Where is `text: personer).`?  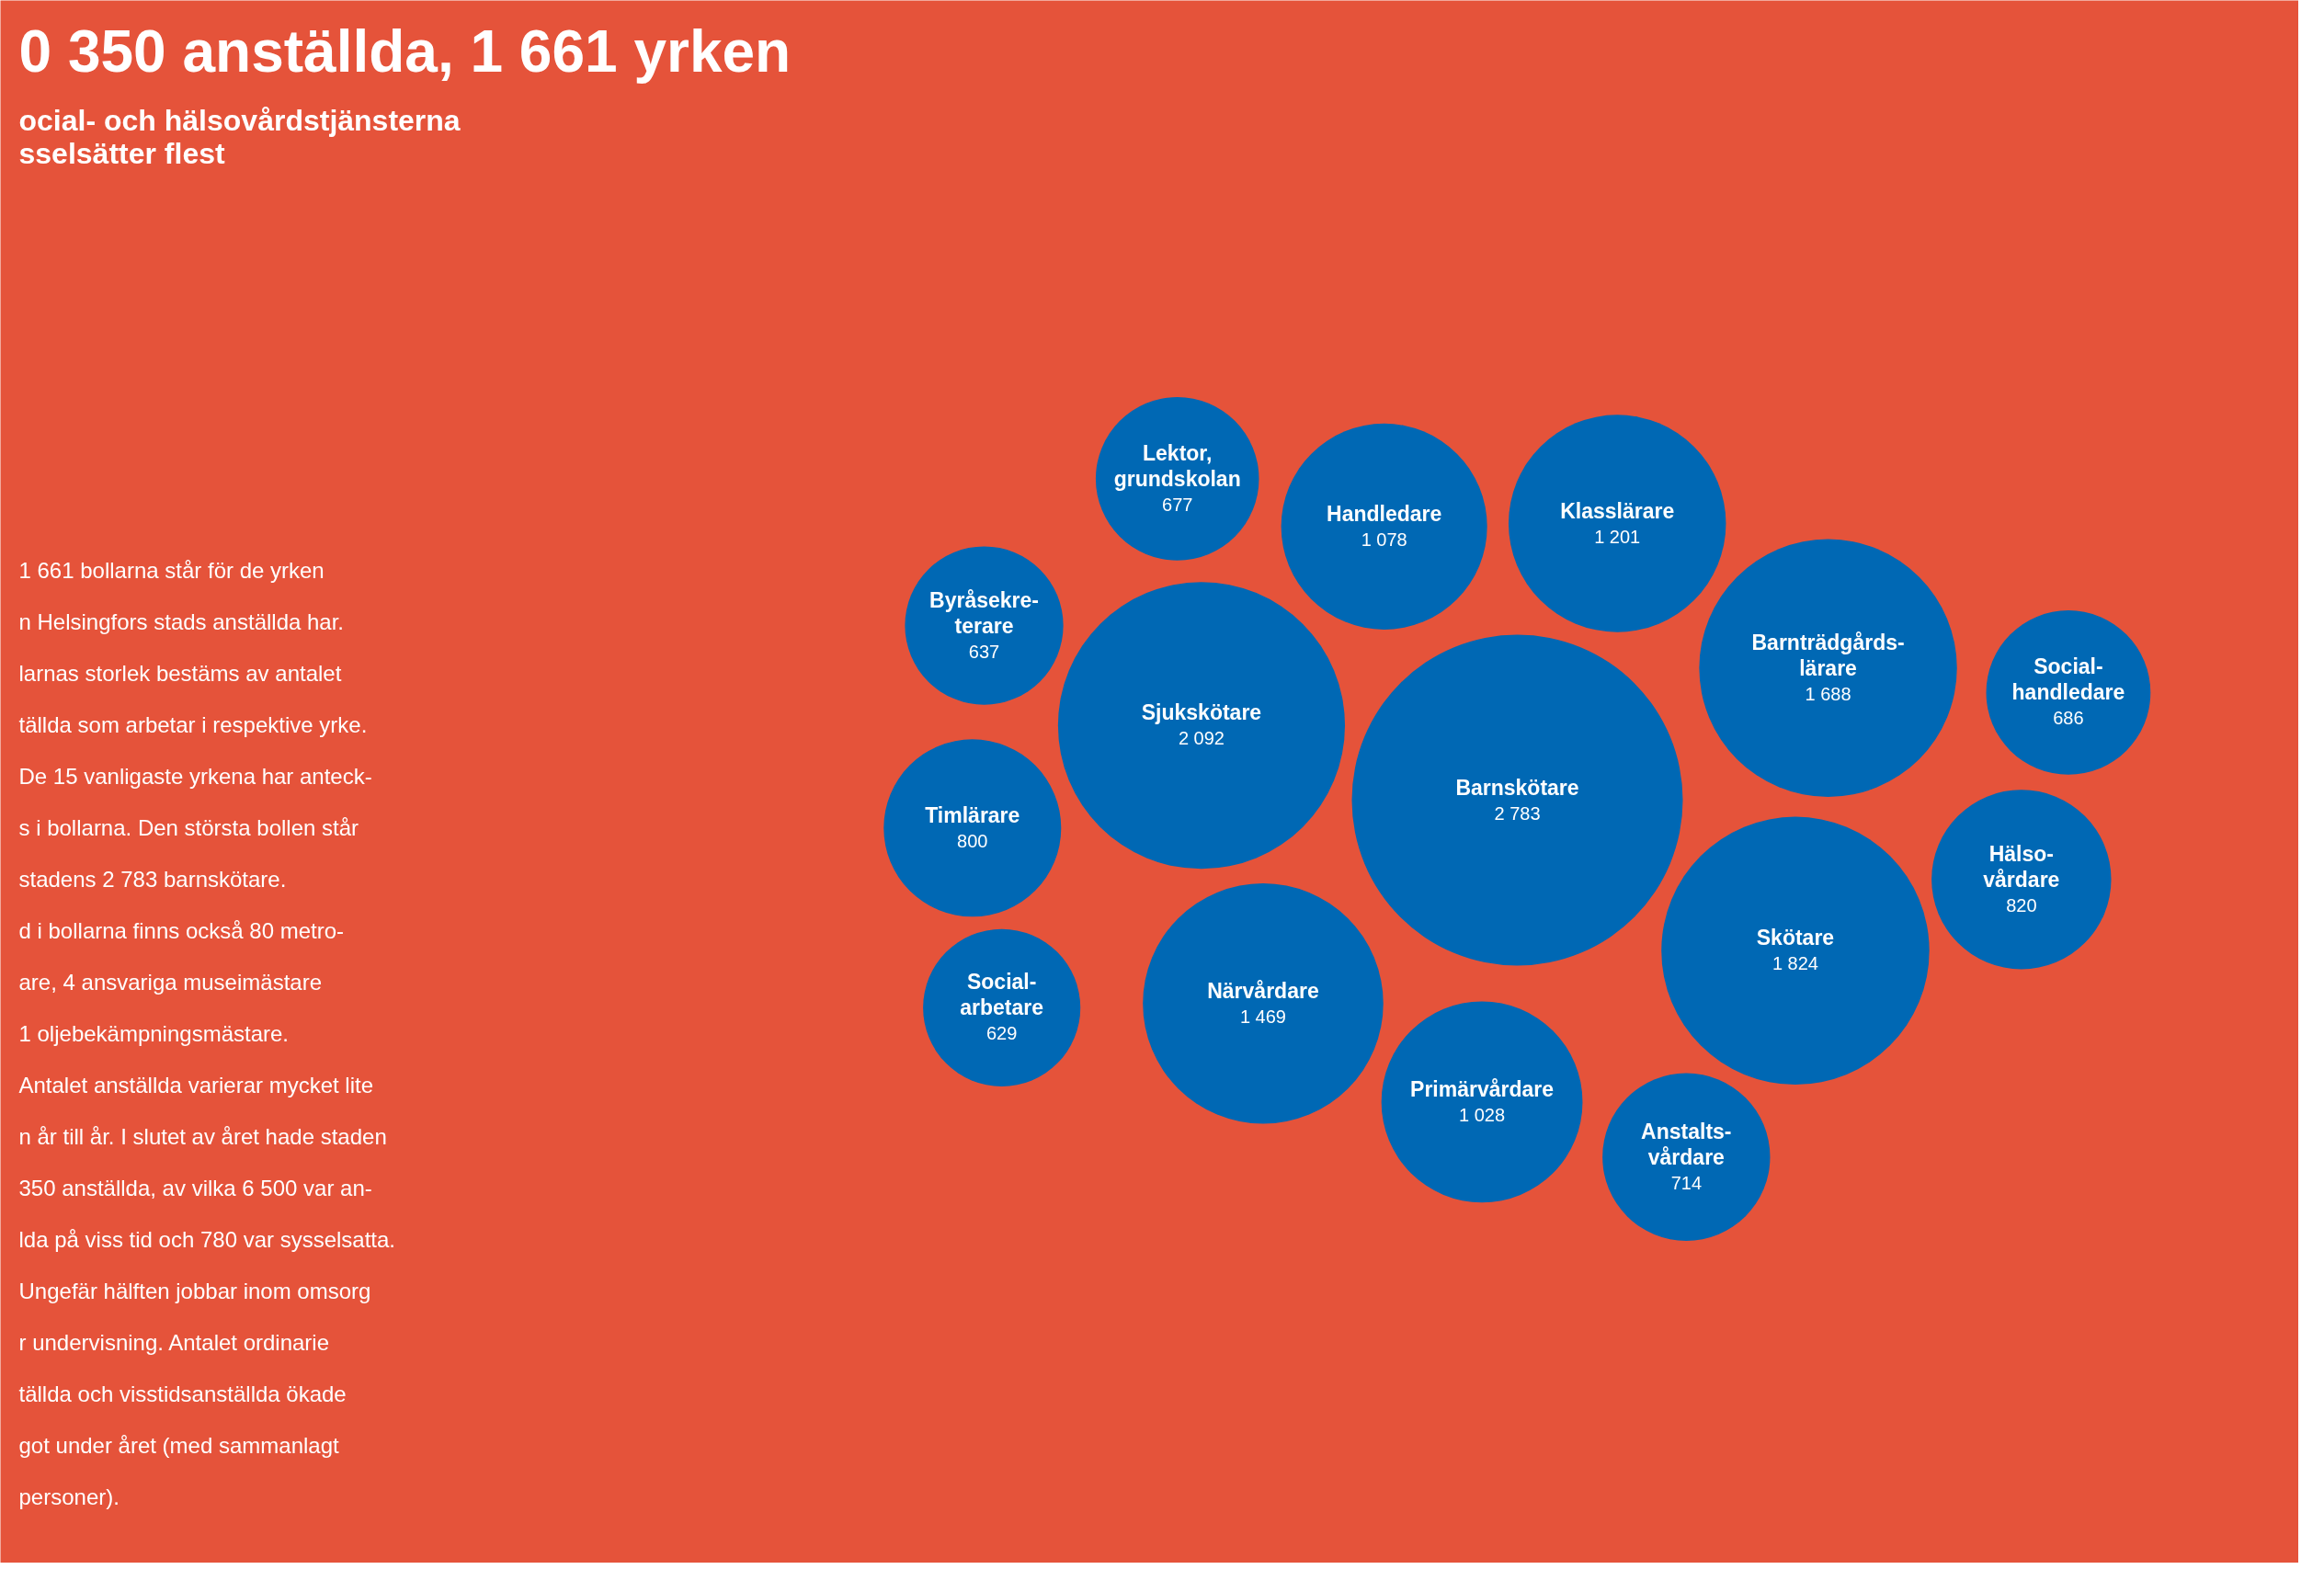 text: personer). is located at coordinates (69, 1496).